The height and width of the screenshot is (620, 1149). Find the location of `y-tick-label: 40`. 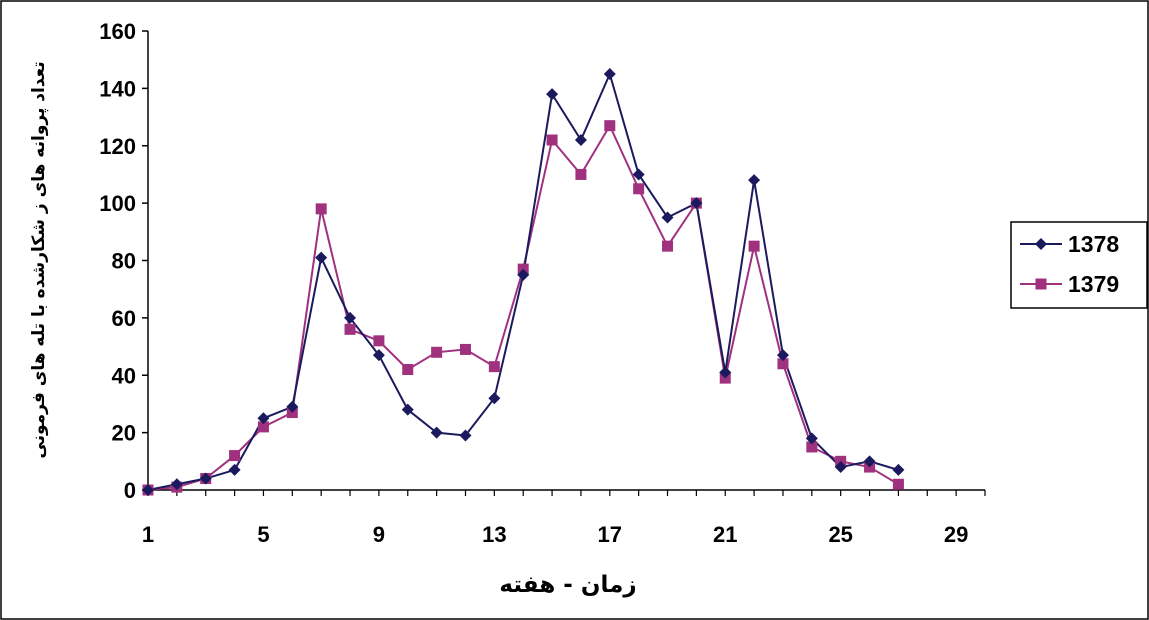

y-tick-label: 40 is located at coordinates (124, 375).